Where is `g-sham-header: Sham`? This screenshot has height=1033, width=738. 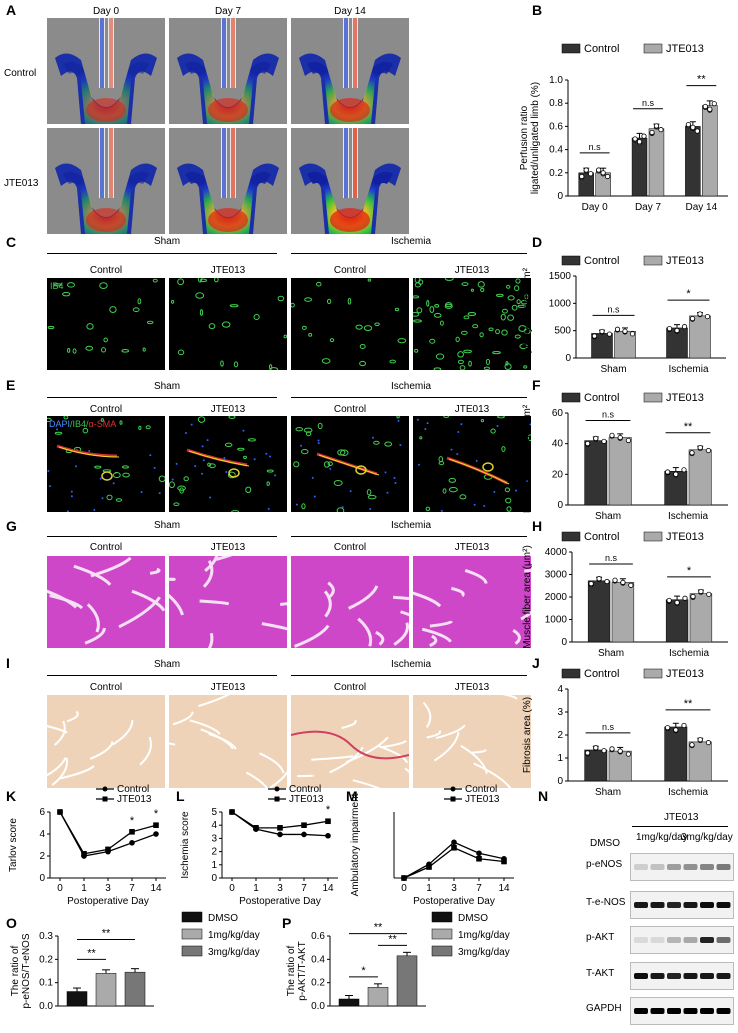
g-sham-header: Sham is located at coordinates (167, 525).